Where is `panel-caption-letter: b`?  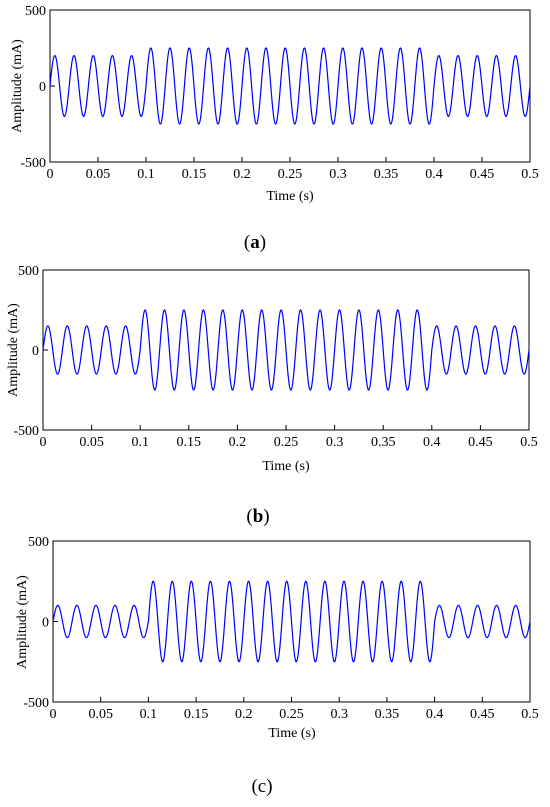 panel-caption-letter: b is located at coordinates (258, 516).